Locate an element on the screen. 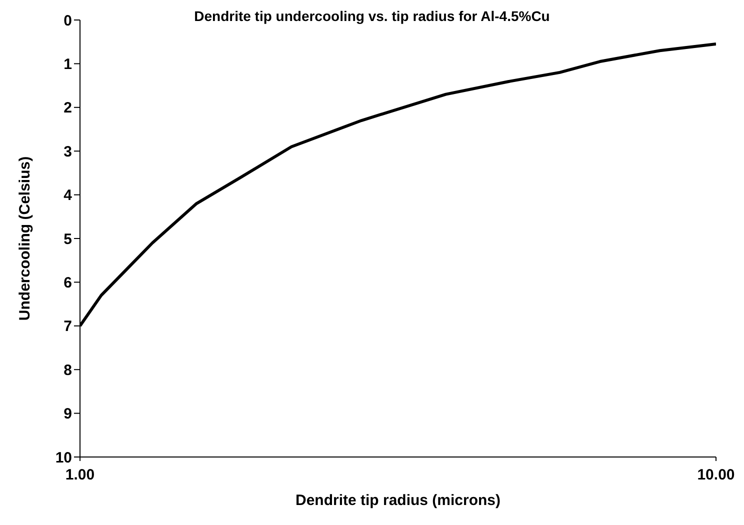 The height and width of the screenshot is (525, 744). chart-title: Dendrite tip undercooling vs. tip radius for Al-4.5%Cu is located at coordinates (372, 16).